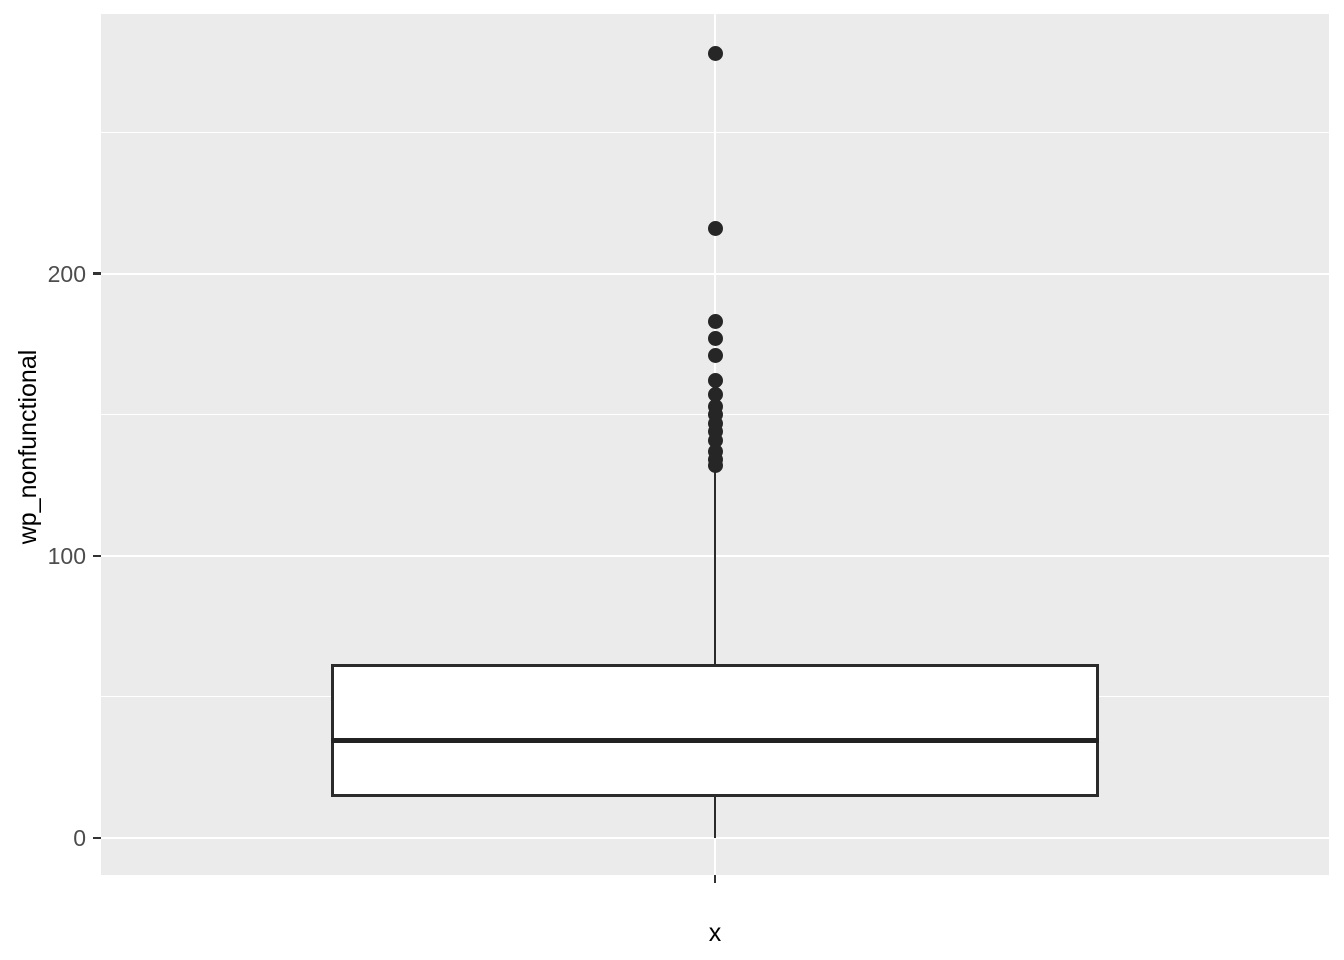 The image size is (1344, 960). What do you see at coordinates (715, 731) in the screenshot?
I see `box` at bounding box center [715, 731].